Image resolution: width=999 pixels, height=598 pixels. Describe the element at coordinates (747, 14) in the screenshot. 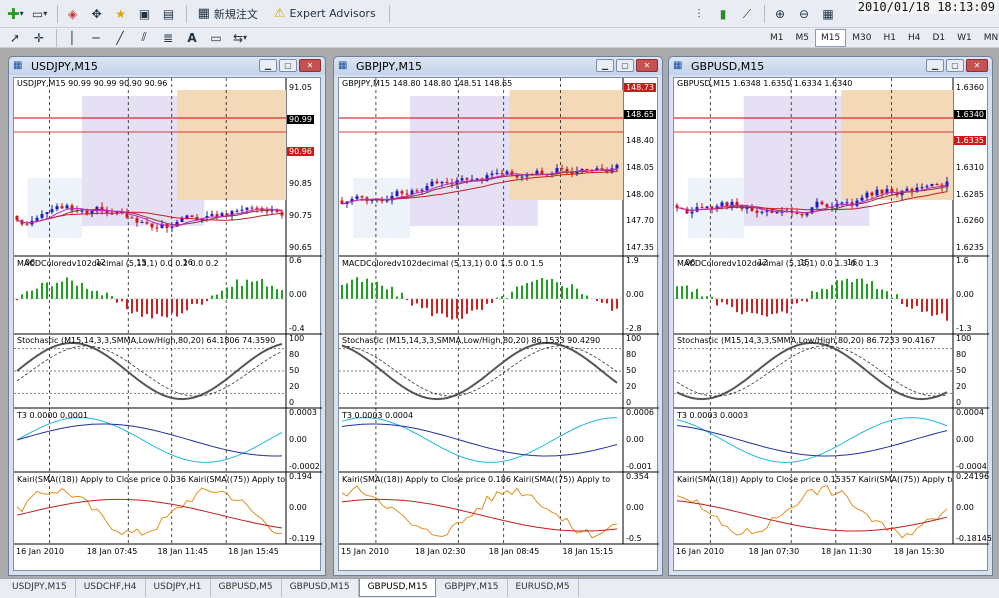

I see `line-chart-button: ⟋` at that location.